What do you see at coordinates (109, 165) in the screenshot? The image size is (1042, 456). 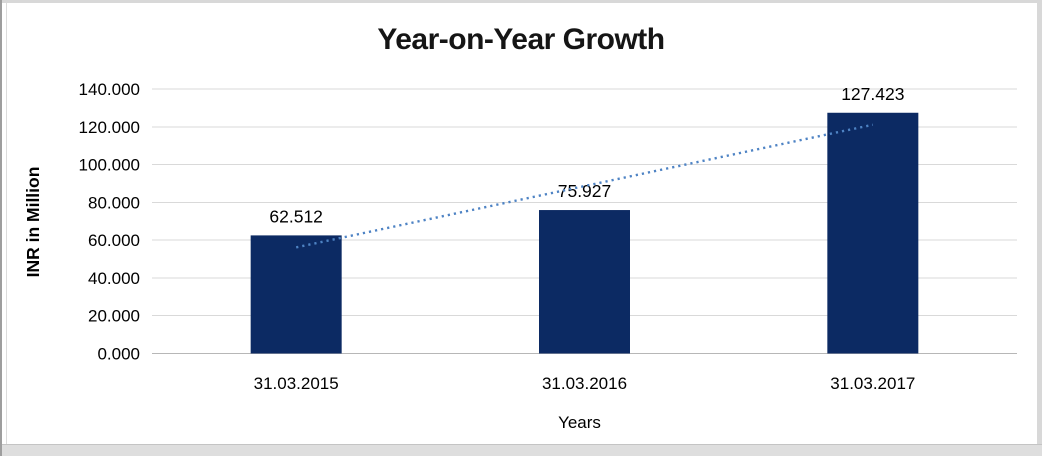 I see `y-tick-label: 100.000` at bounding box center [109, 165].